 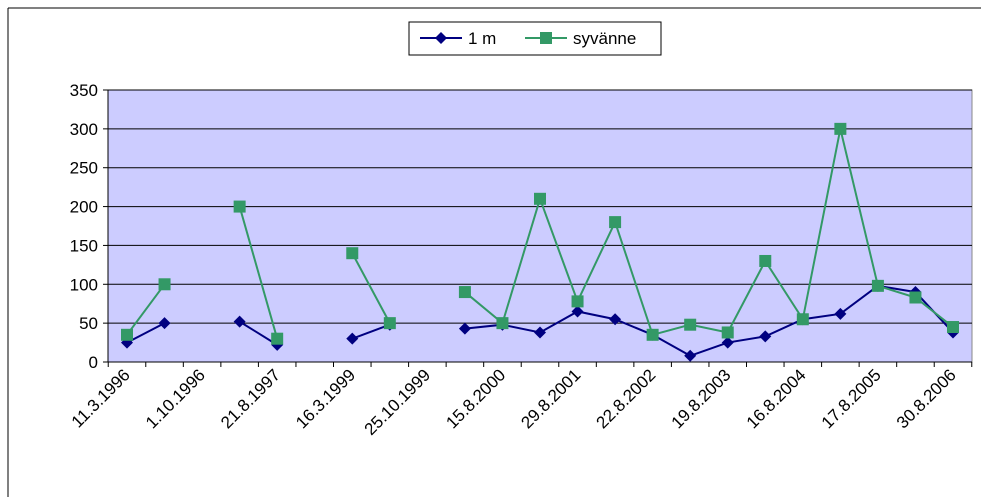 I want to click on y-tick-label: 150, so click(x=84, y=245).